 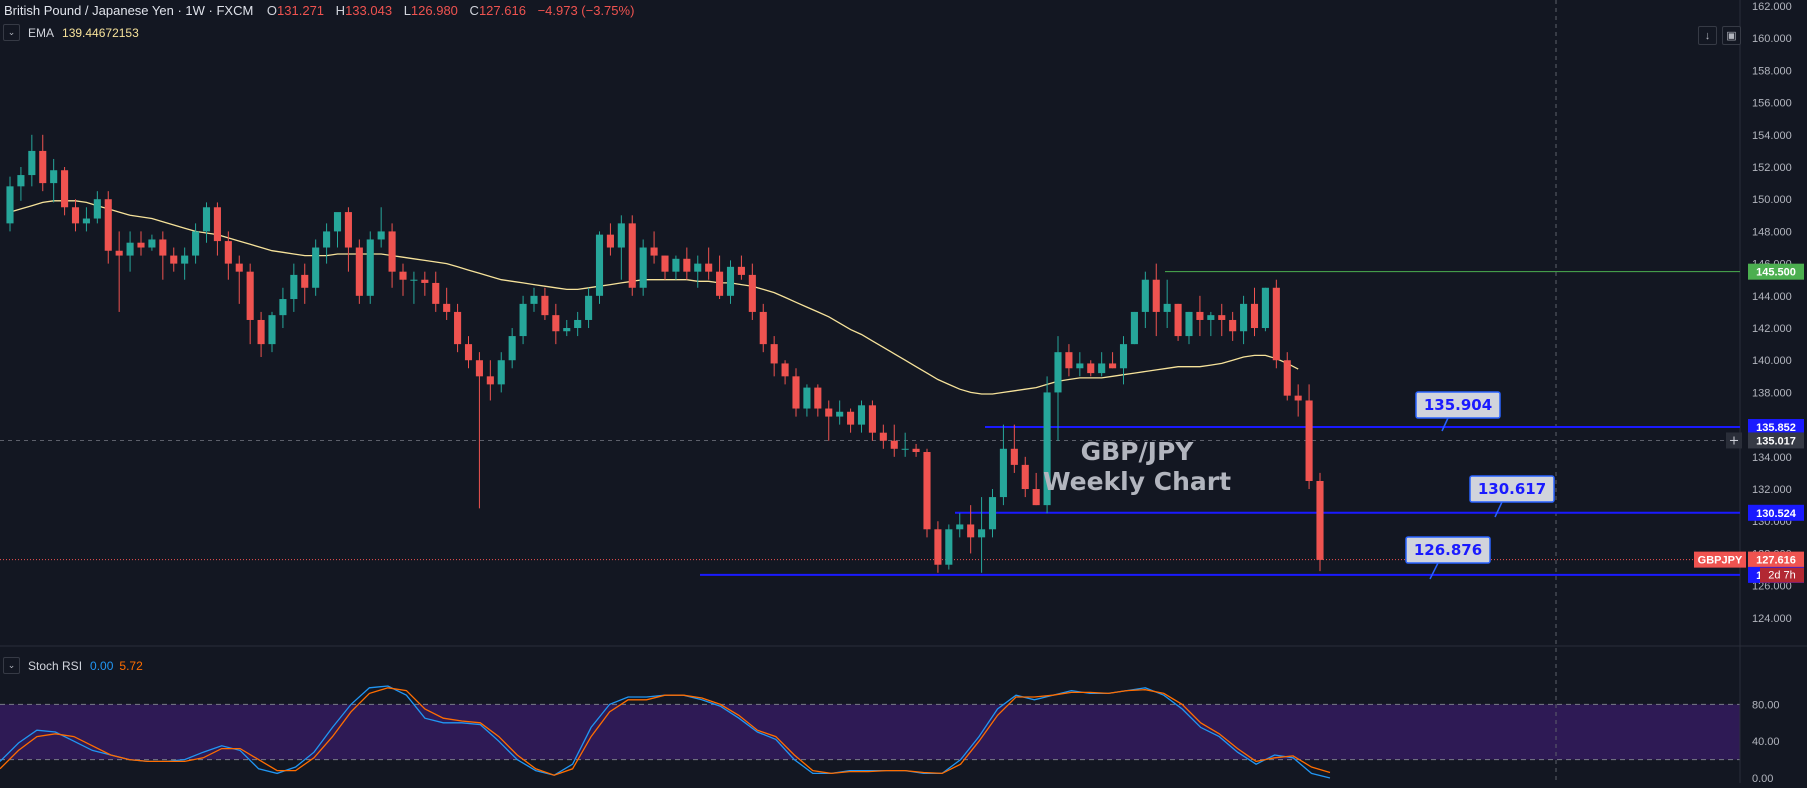 What do you see at coordinates (1138, 451) in the screenshot?
I see `annotation-line1: GBP/JPY` at bounding box center [1138, 451].